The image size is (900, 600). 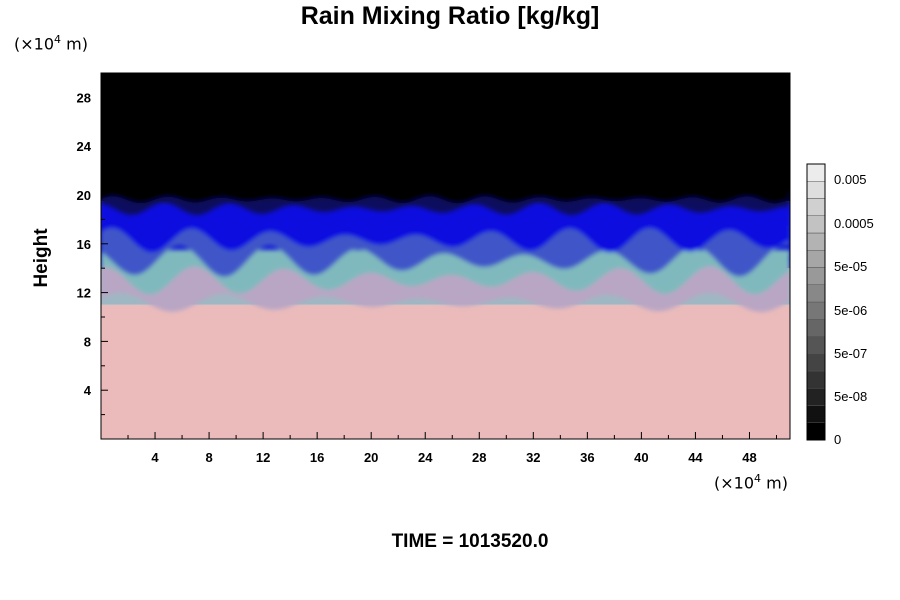 I want to click on deep-blue-band, so click(x=445, y=228).